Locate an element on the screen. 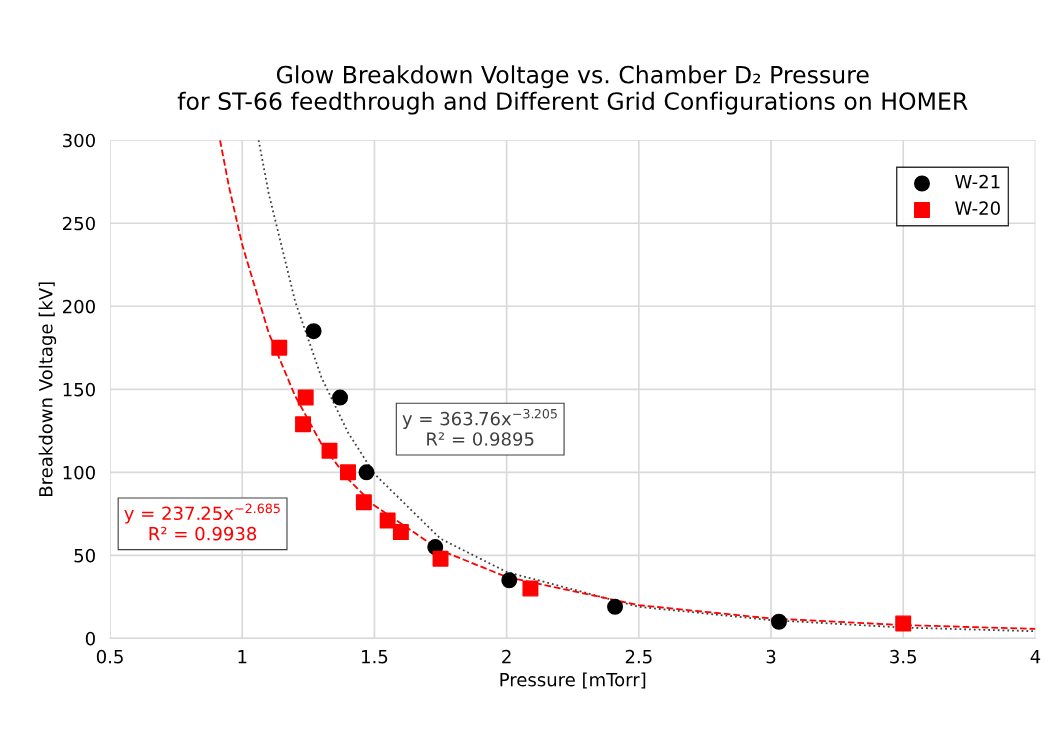 The height and width of the screenshot is (738, 1048). x-tick-label: 1 is located at coordinates (242, 657).